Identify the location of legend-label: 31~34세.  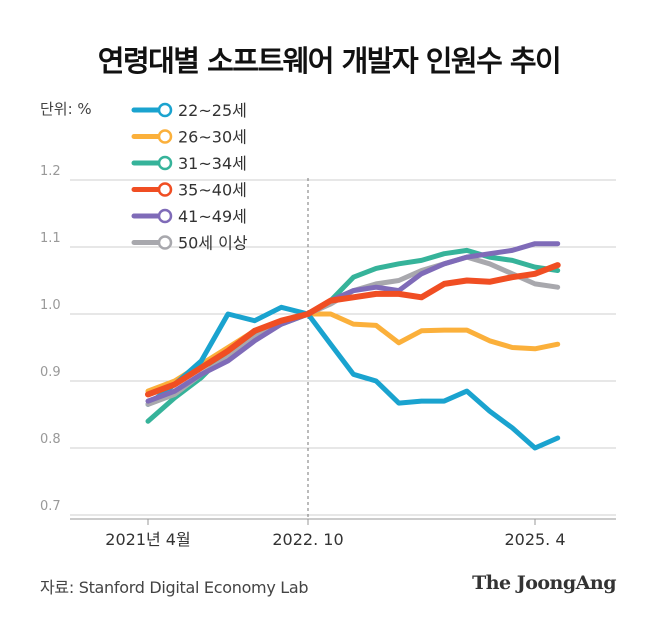
(212, 163).